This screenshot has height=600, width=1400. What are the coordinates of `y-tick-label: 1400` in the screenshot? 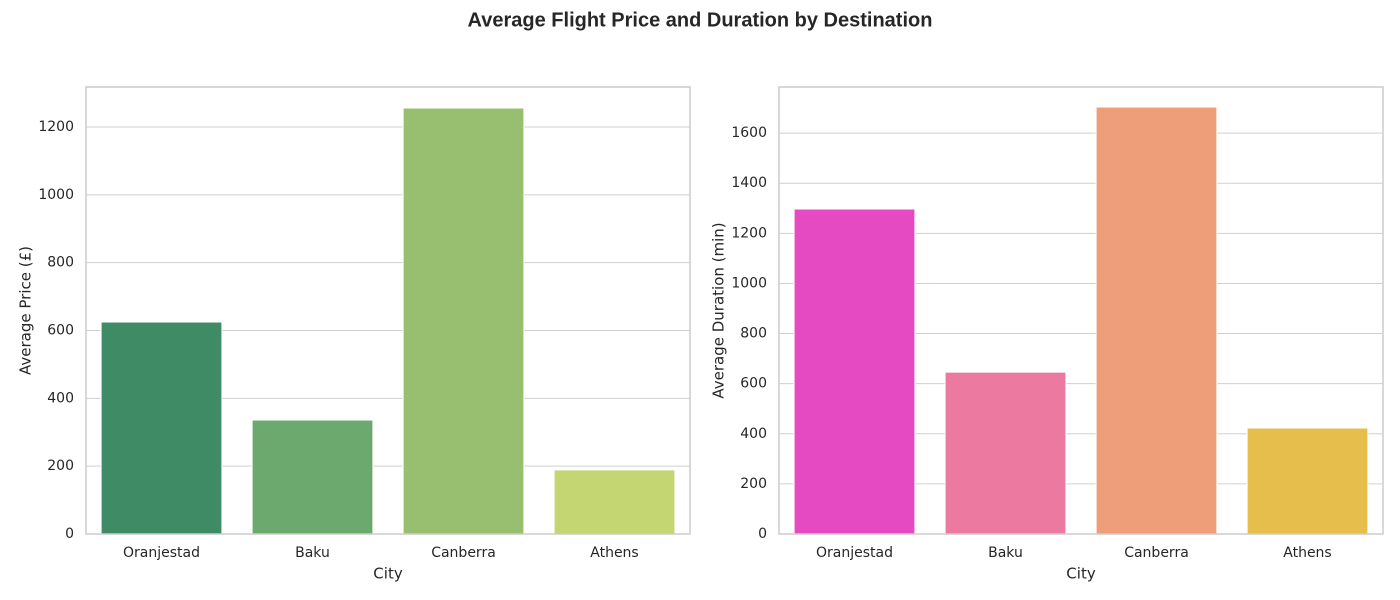 It's located at (749, 183).